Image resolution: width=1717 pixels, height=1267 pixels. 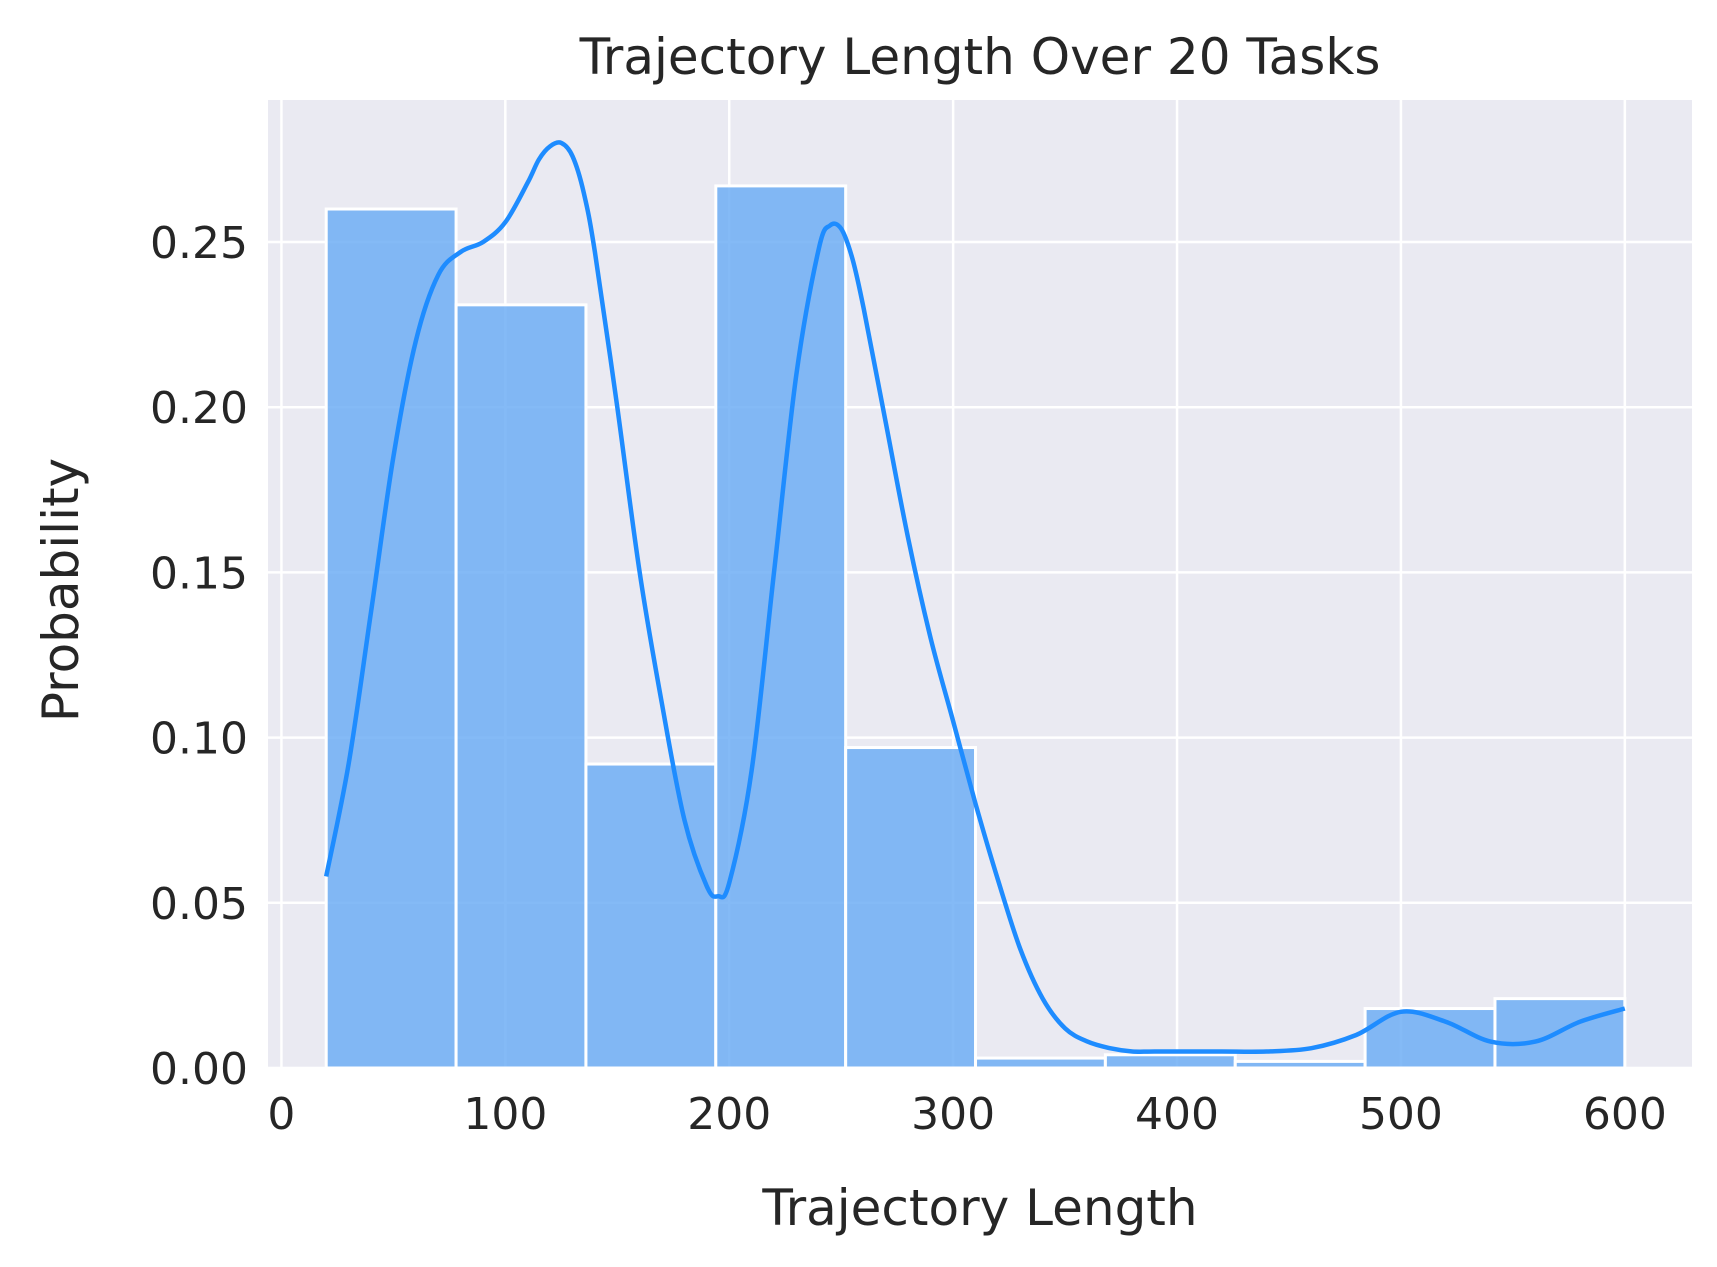 What do you see at coordinates (979, 1208) in the screenshot?
I see `x-axis-title: Trajectory Length` at bounding box center [979, 1208].